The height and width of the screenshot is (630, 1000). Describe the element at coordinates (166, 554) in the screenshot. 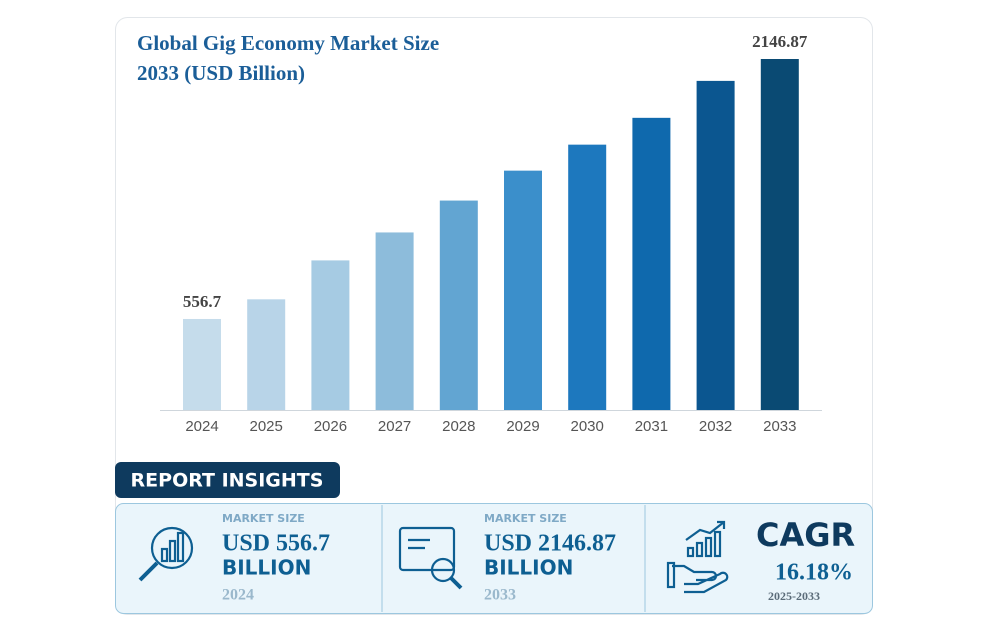

I see `icon-chart-search` at that location.